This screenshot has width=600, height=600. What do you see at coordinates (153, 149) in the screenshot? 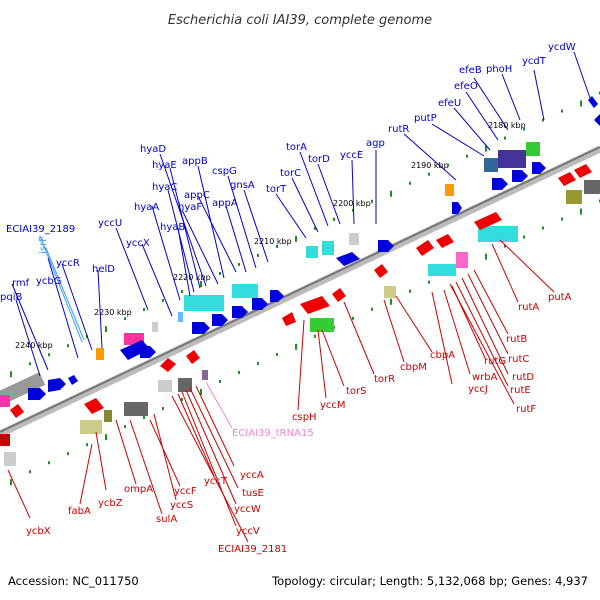
I see `gene-label-hyaD: hyaD` at bounding box center [153, 149].